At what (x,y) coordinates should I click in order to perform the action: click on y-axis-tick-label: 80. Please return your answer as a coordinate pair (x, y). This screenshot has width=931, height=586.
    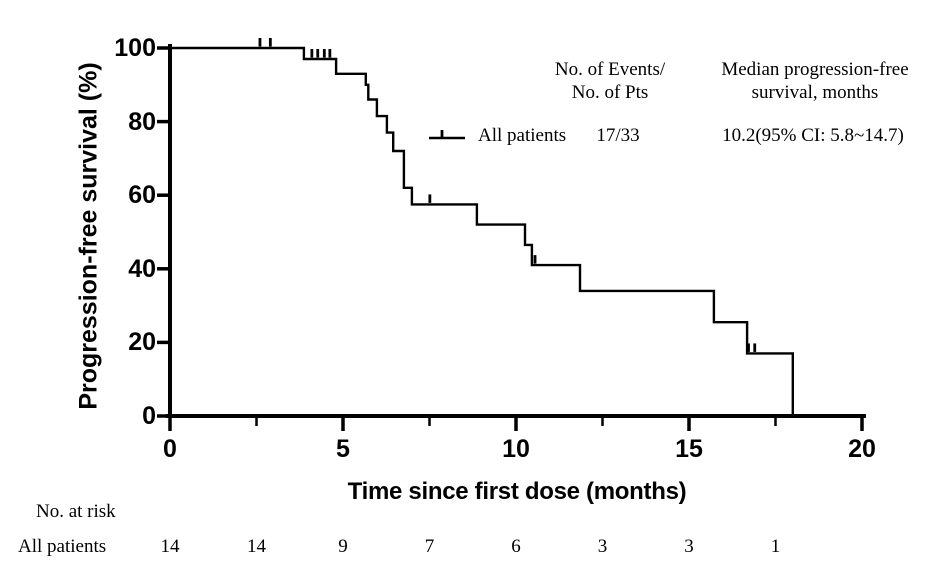
    Looking at the image, I should click on (142, 121).